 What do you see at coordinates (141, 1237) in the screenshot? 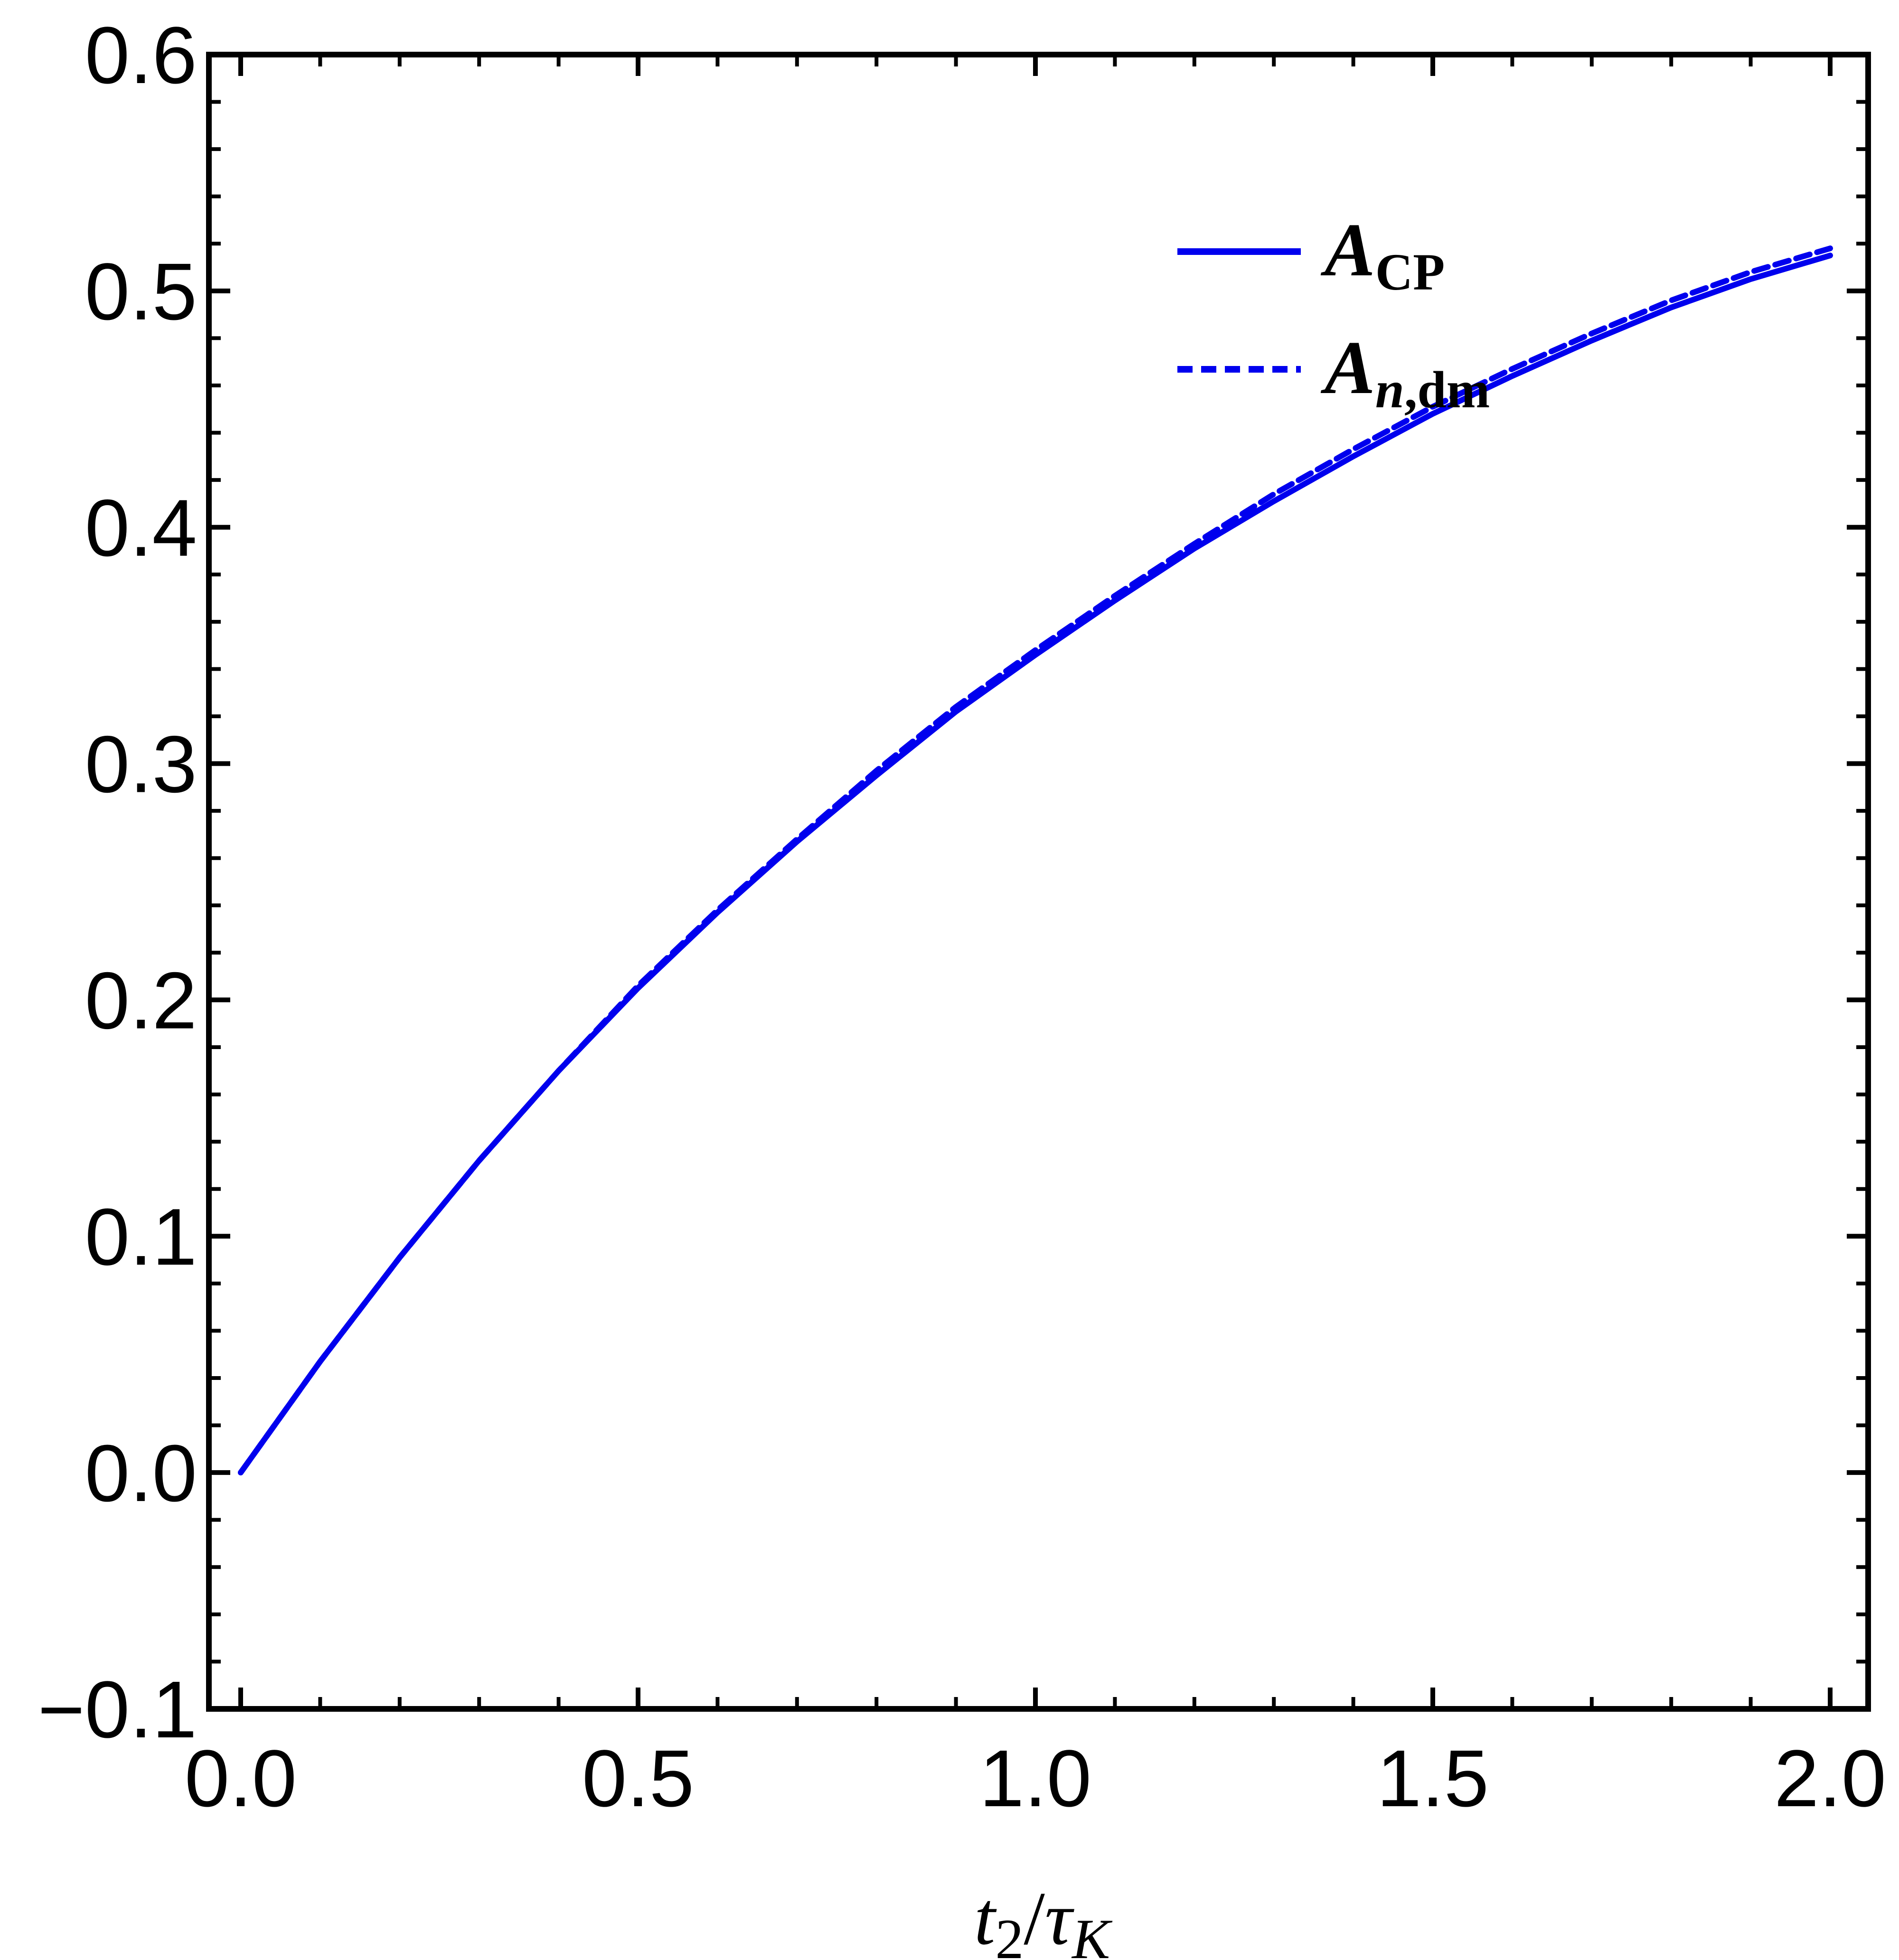
I see `y-tick-label: 0.1` at bounding box center [141, 1237].